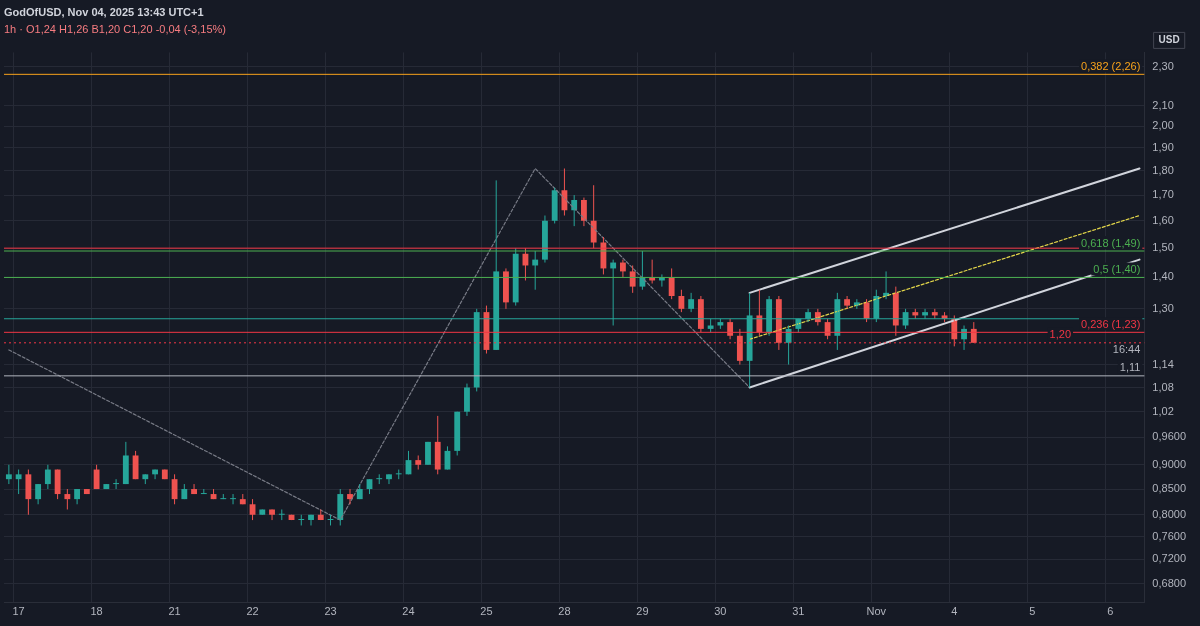 This screenshot has height=626, width=1200. What do you see at coordinates (1163, 65) in the screenshot?
I see `y-tick-label: 2,30` at bounding box center [1163, 65].